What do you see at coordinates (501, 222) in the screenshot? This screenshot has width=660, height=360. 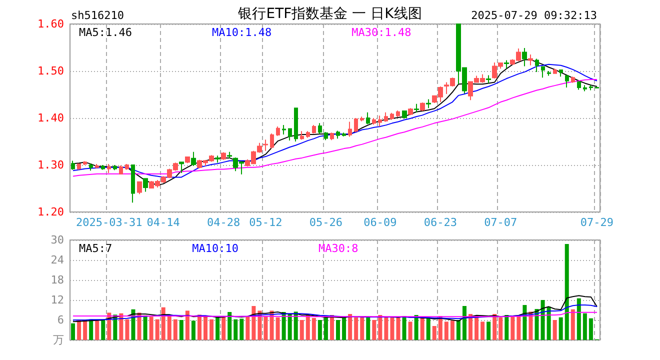 I see `x-tick-label: 07-07` at bounding box center [501, 222].